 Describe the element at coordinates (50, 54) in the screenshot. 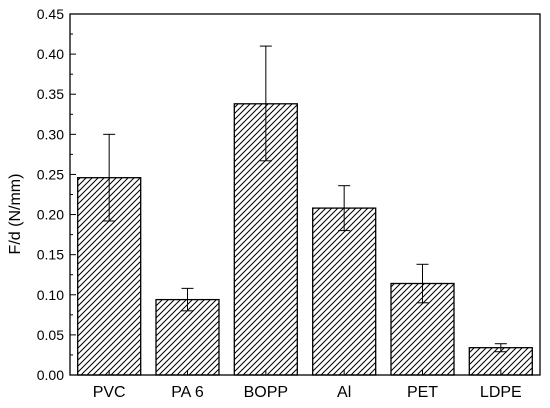

I see `y-tick-label: 0.40` at that location.